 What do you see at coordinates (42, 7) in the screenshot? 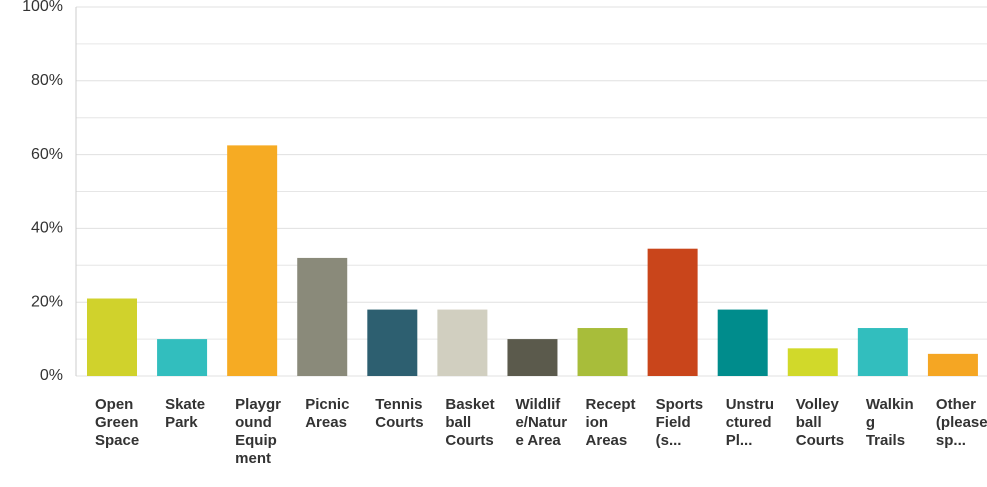
I see `y-tick-label: 100%` at bounding box center [42, 7].